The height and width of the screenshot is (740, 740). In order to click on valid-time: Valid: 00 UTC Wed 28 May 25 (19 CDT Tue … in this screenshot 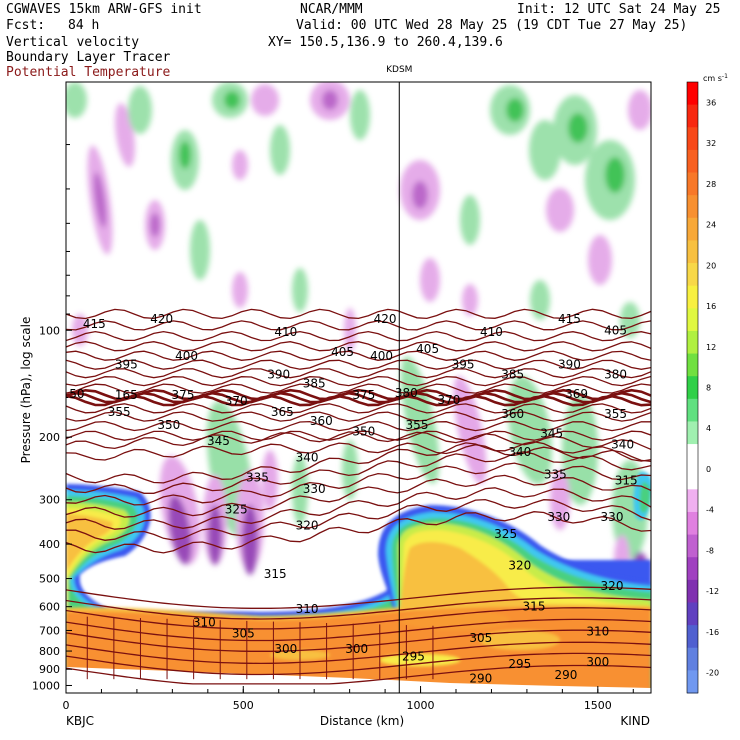, I will do `click(492, 25)`.